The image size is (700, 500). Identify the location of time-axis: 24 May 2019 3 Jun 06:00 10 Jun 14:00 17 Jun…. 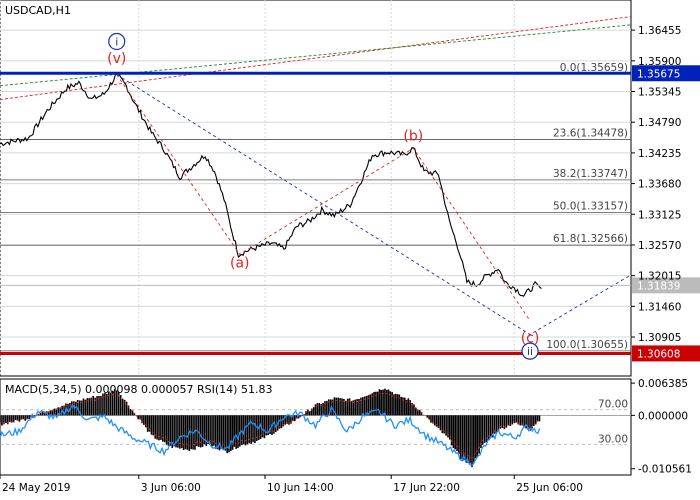
(291, 484).